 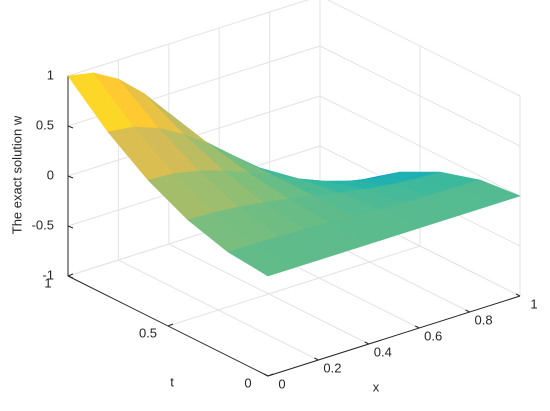 What do you see at coordinates (43, 224) in the screenshot?
I see `z-tick-label: -0.5` at bounding box center [43, 224].